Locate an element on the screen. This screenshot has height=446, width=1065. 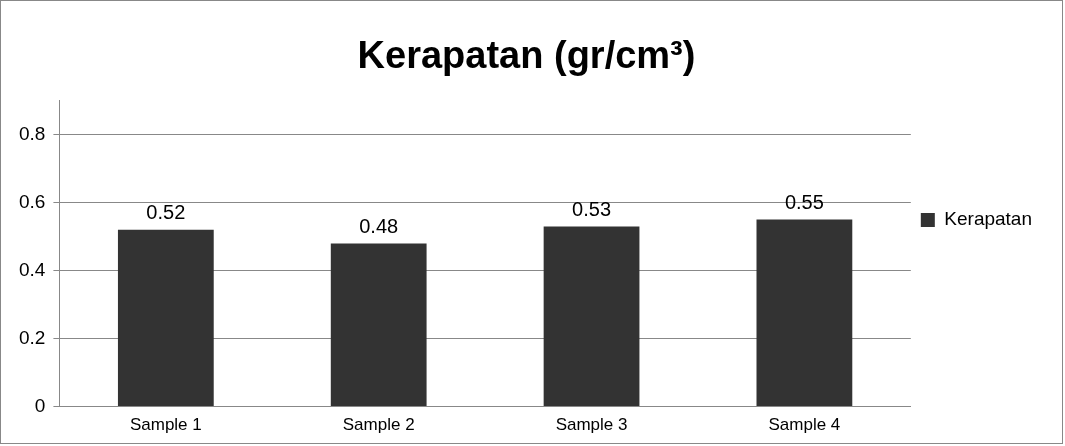
data-label: 0.53 is located at coordinates (592, 208).